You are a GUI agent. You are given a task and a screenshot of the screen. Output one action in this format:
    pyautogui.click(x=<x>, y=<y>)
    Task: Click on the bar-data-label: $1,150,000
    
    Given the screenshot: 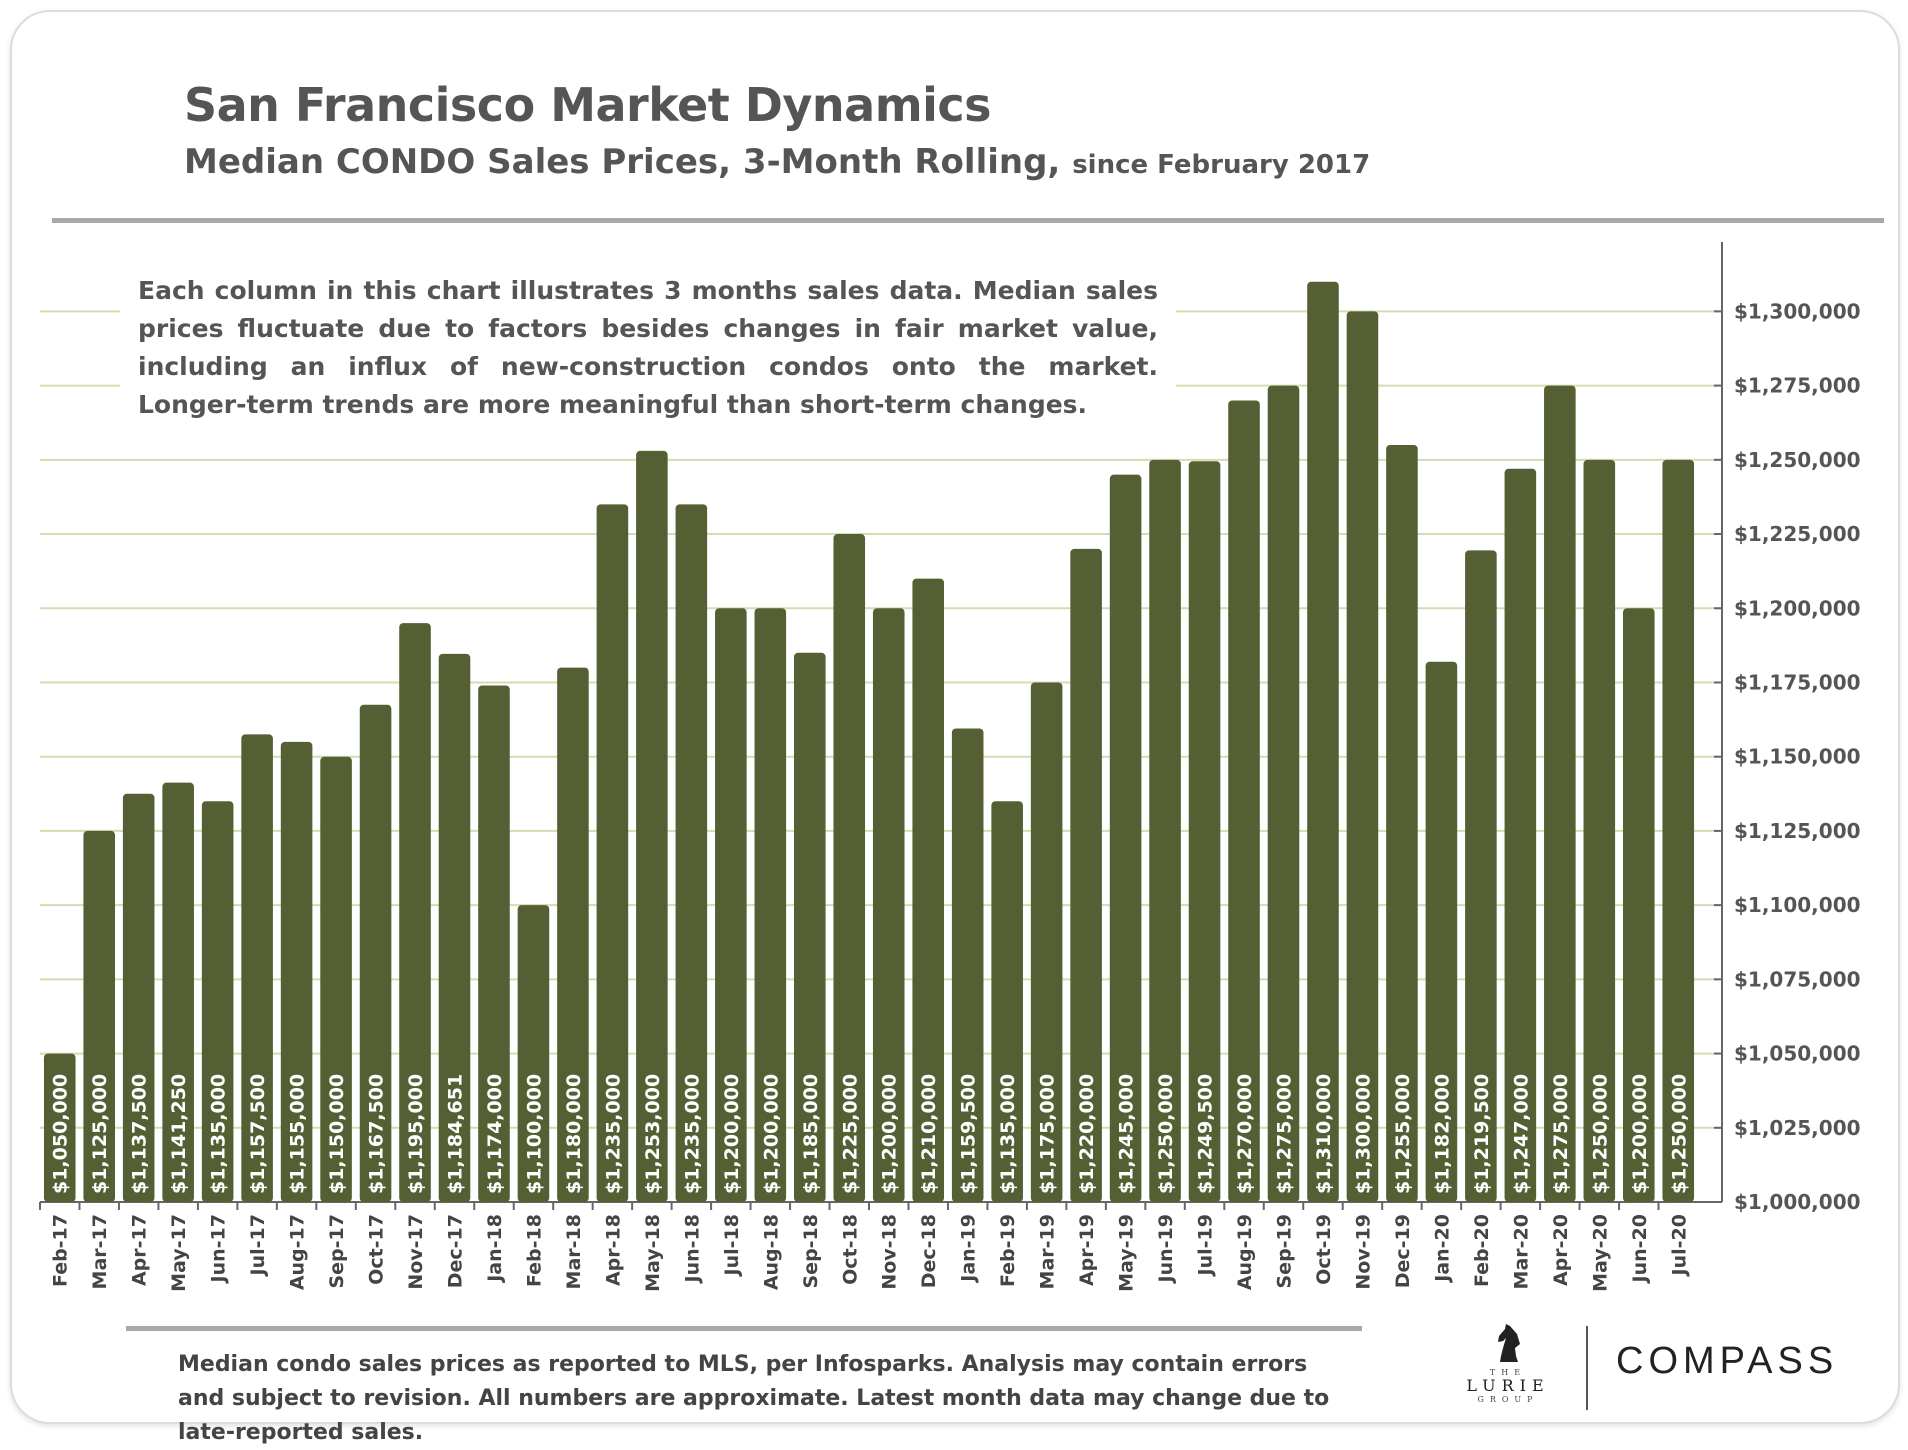 What is the action you would take?
    pyautogui.click(x=337, y=1134)
    